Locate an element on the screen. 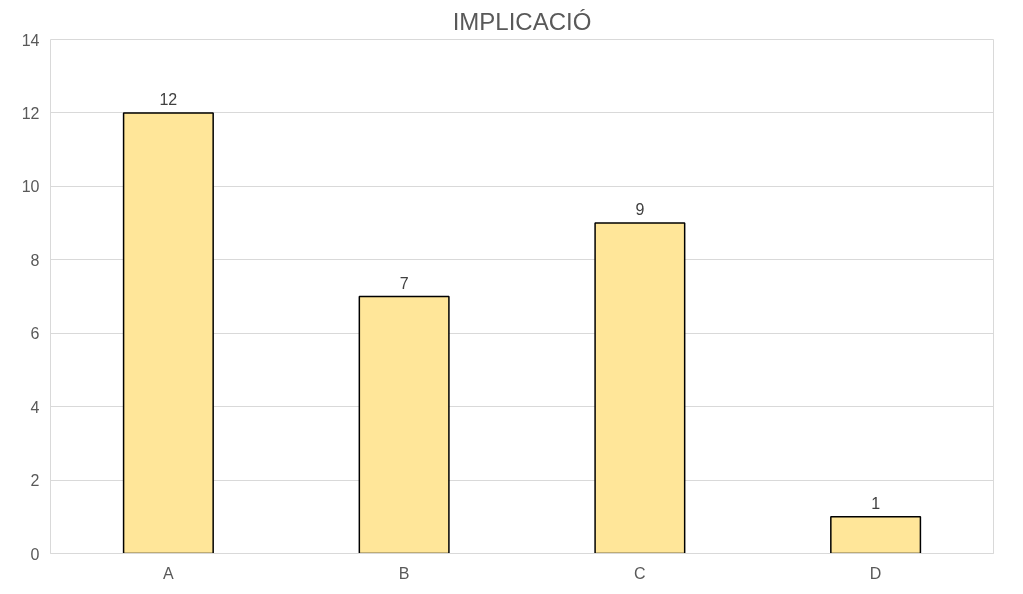 The height and width of the screenshot is (594, 1023). y-tick-label: 14 is located at coordinates (30, 40).